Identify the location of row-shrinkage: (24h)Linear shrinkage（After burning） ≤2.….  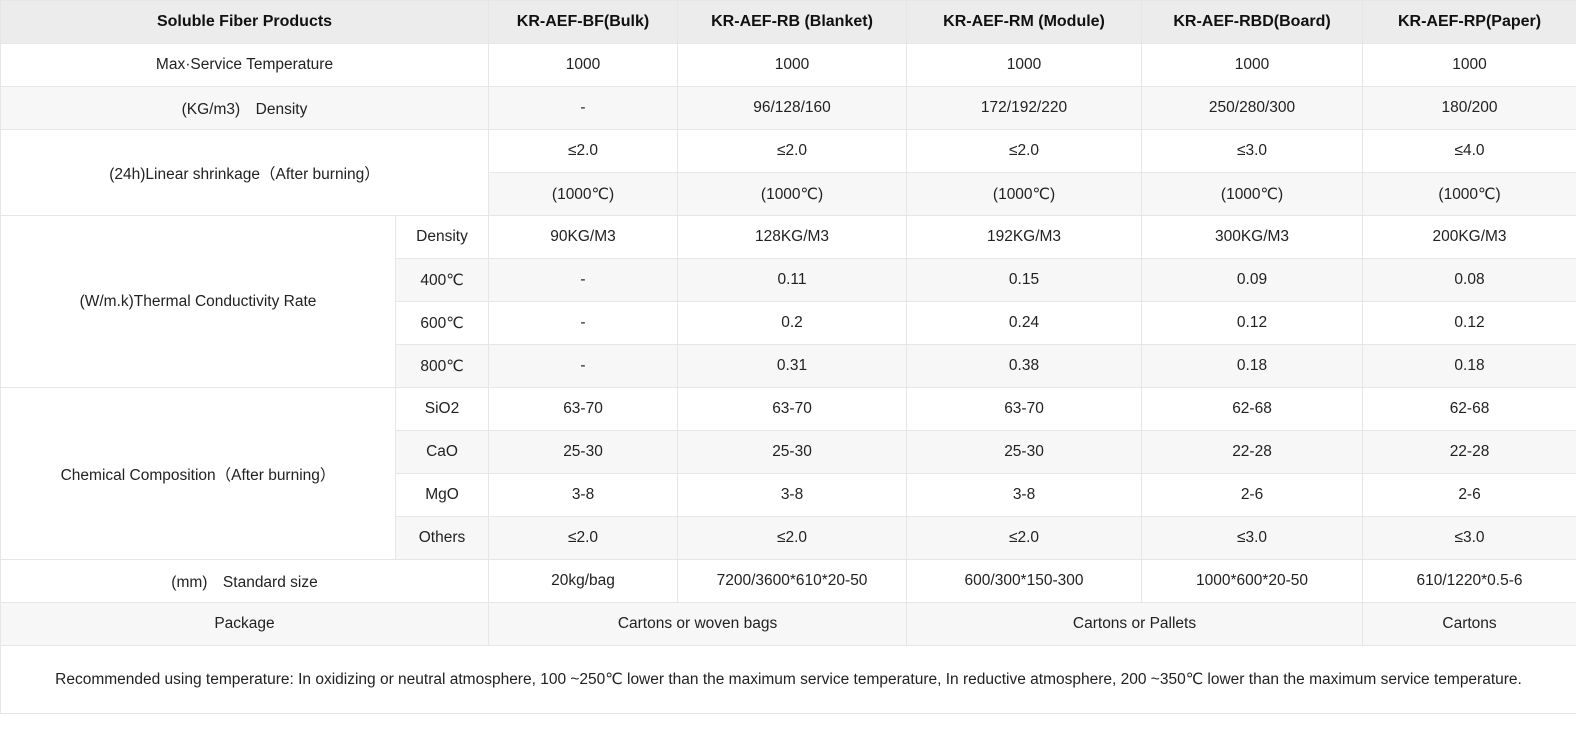
(788, 172).